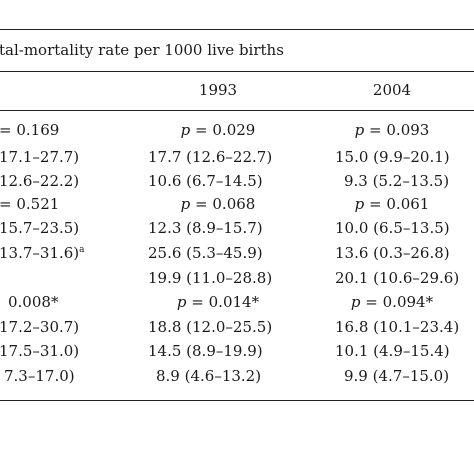  I want to click on column-header-2004: 2004, so click(392, 90).